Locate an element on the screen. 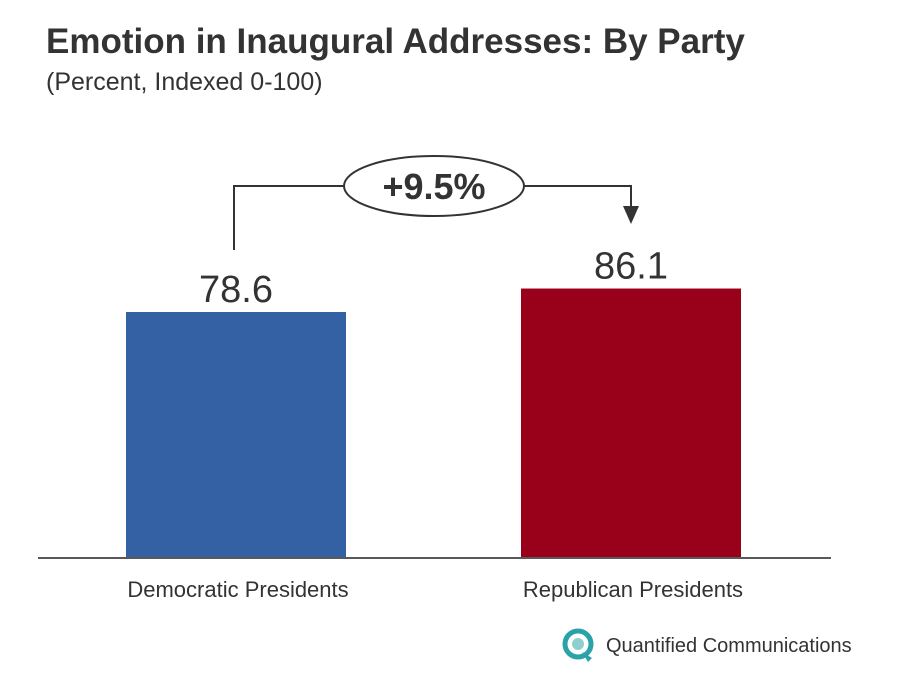  annotation-ellipse is located at coordinates (434, 186).